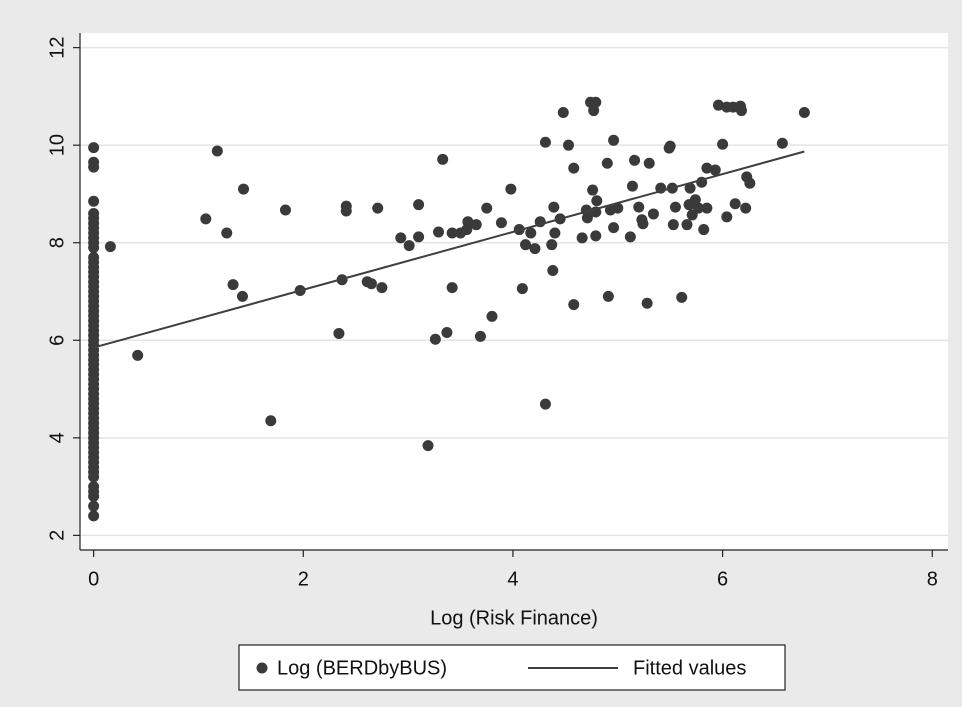  Describe the element at coordinates (262, 668) in the screenshot. I see `legend-marker` at that location.